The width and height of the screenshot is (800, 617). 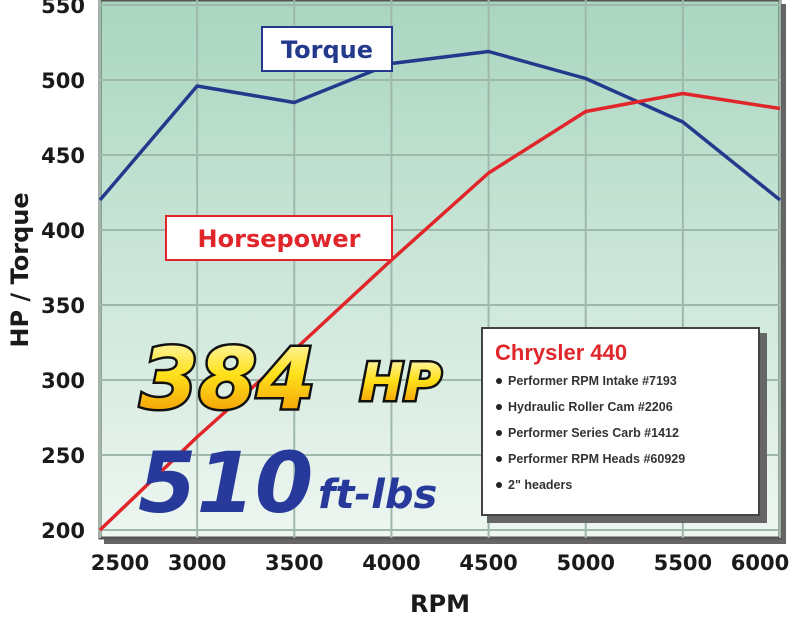 What do you see at coordinates (401, 383) in the screenshot?
I see `hp-peak-unit: HP` at bounding box center [401, 383].